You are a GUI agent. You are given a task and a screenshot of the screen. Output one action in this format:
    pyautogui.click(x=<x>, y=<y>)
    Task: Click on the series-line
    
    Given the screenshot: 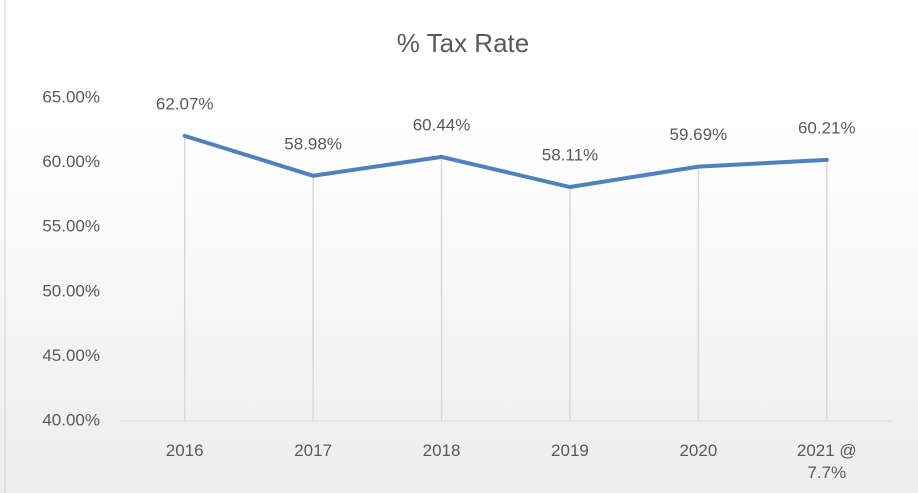 What is the action you would take?
    pyautogui.click(x=505, y=161)
    